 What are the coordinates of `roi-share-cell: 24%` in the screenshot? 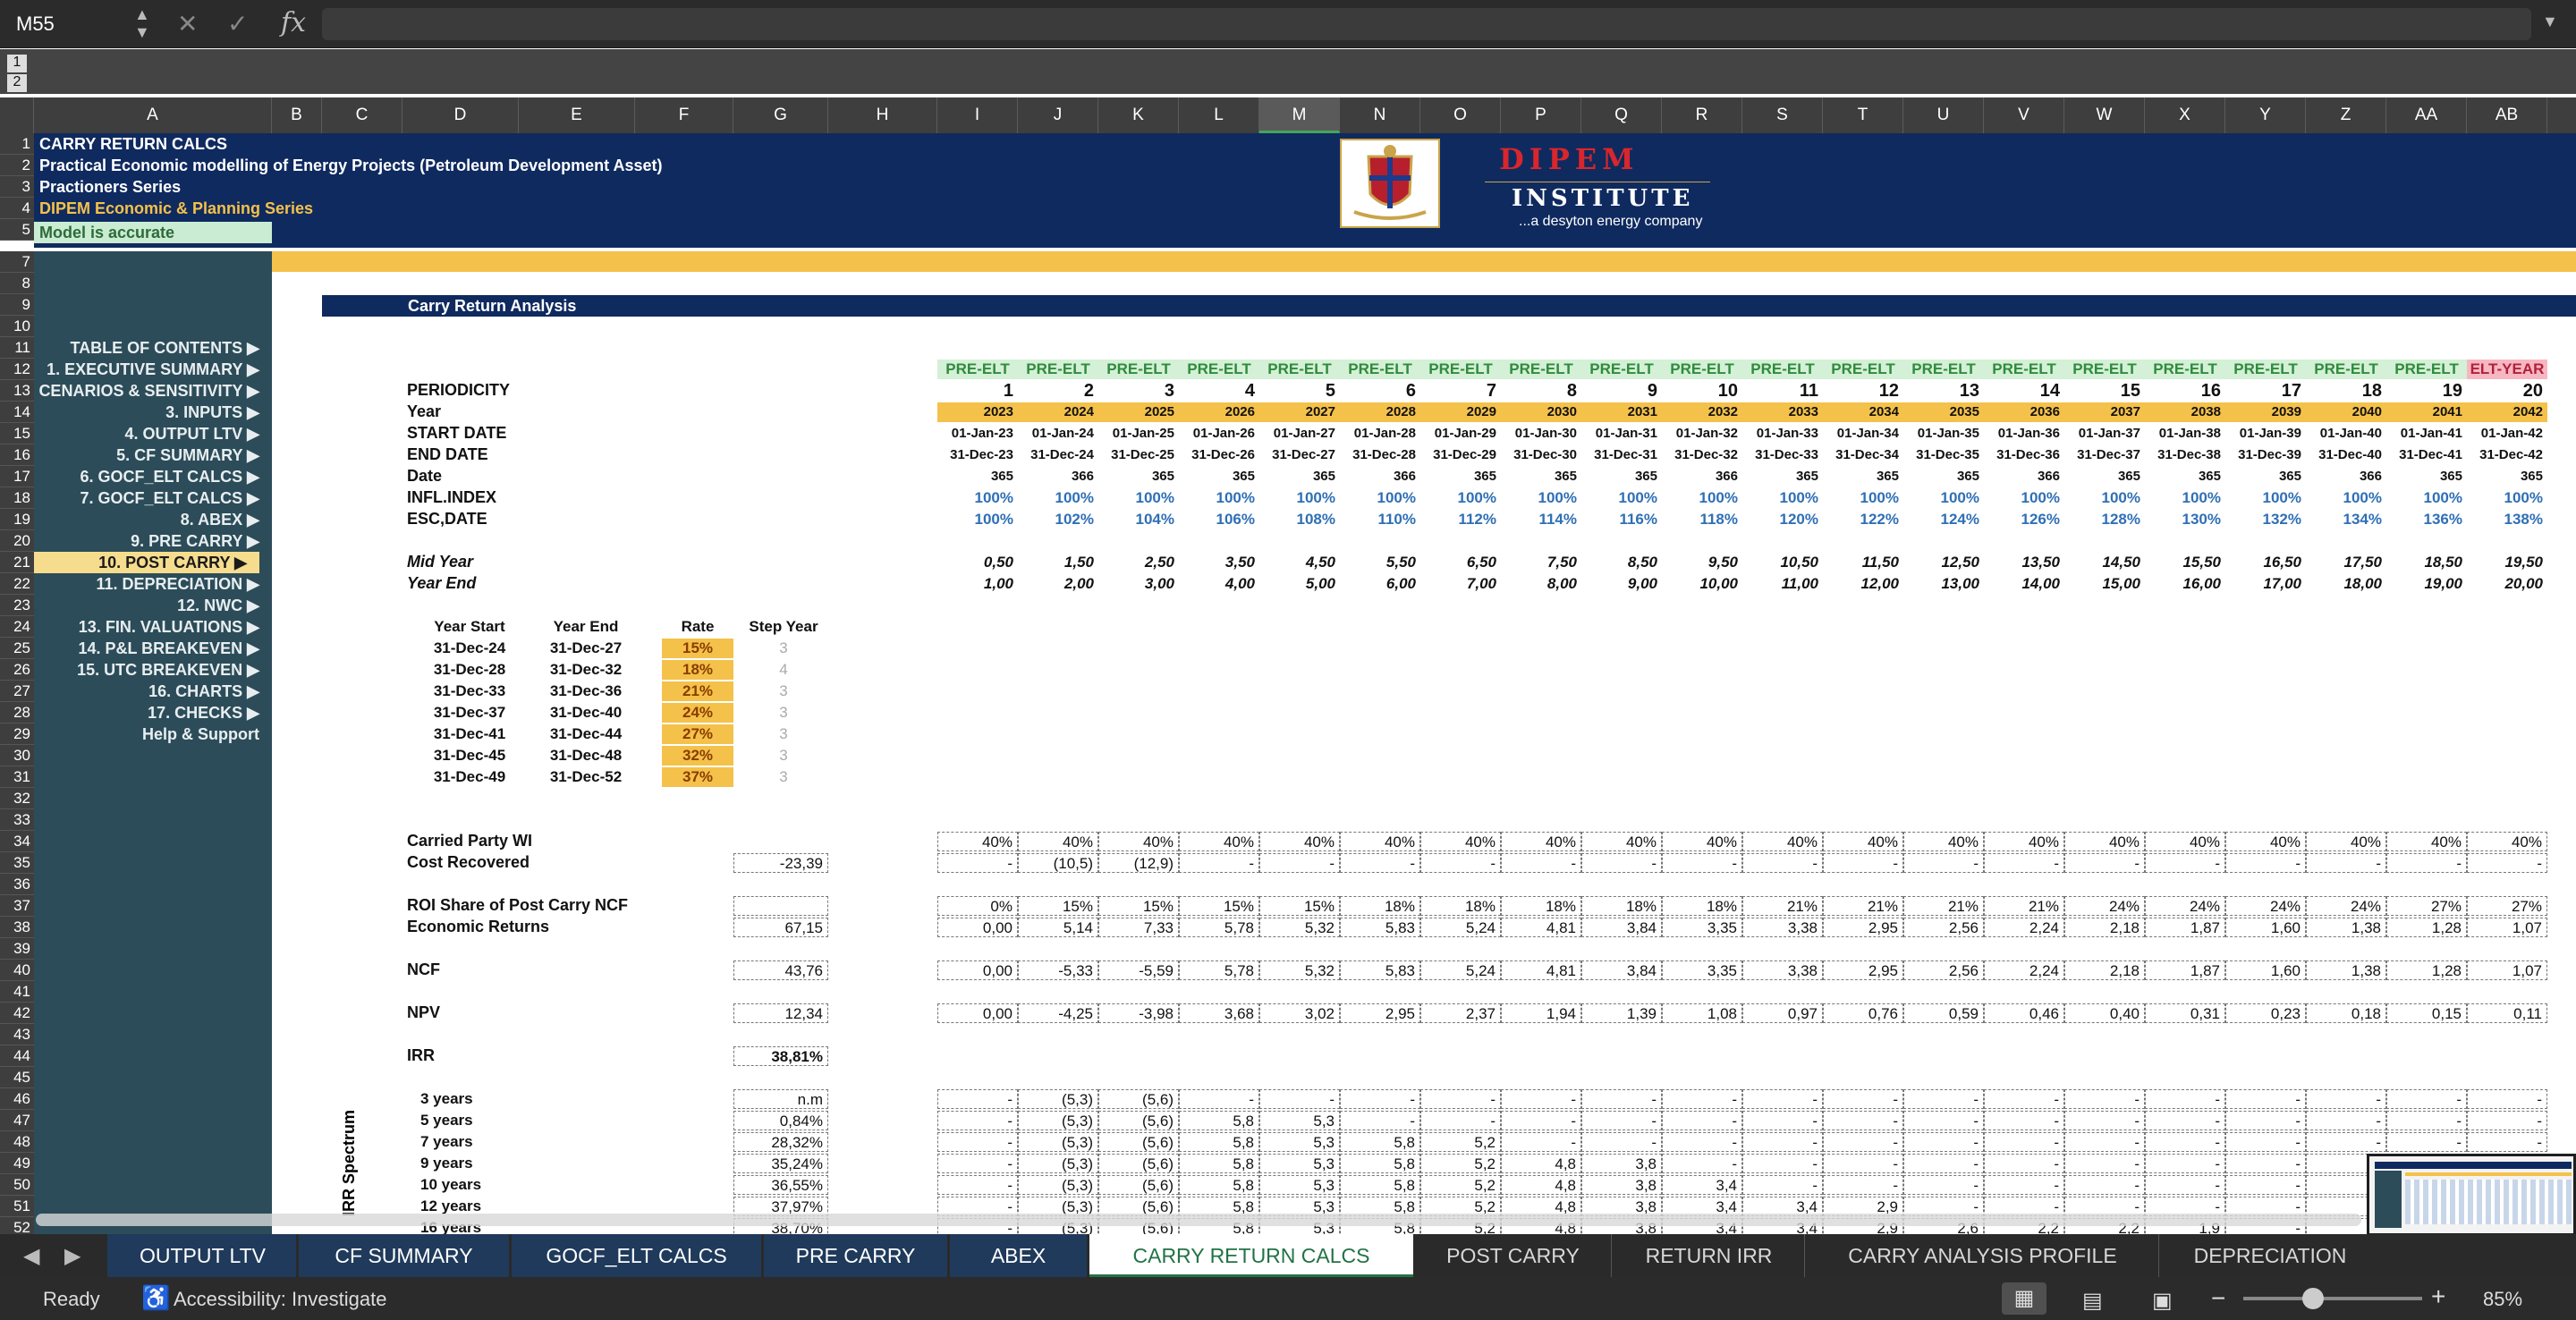 It's located at (2346, 906).